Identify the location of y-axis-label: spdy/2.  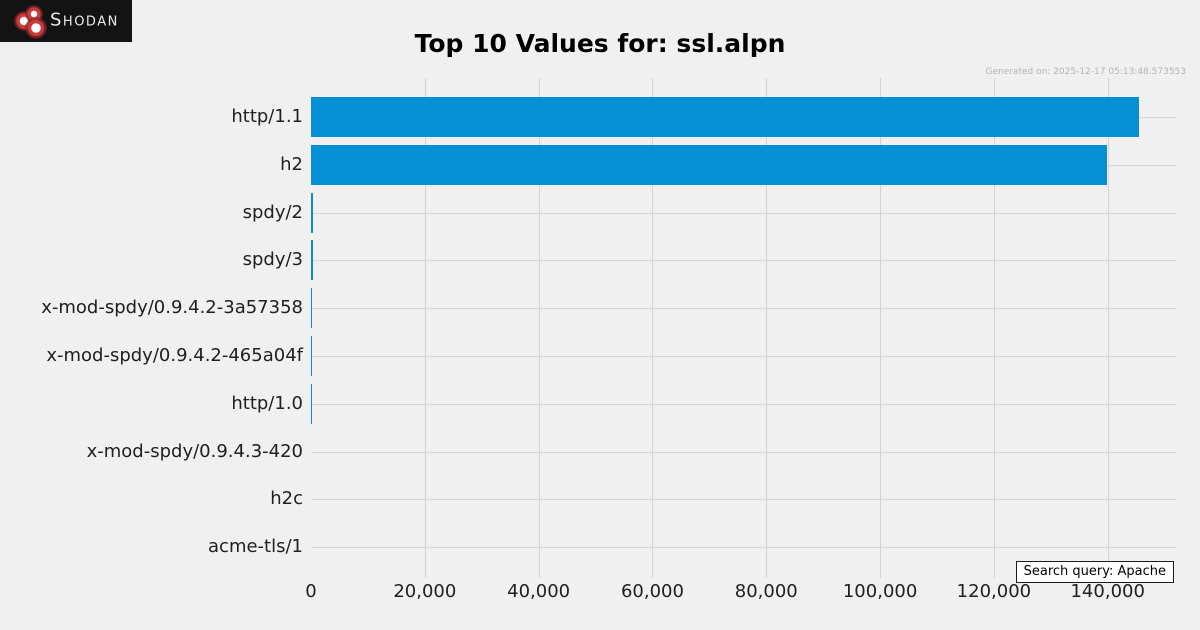
(272, 212).